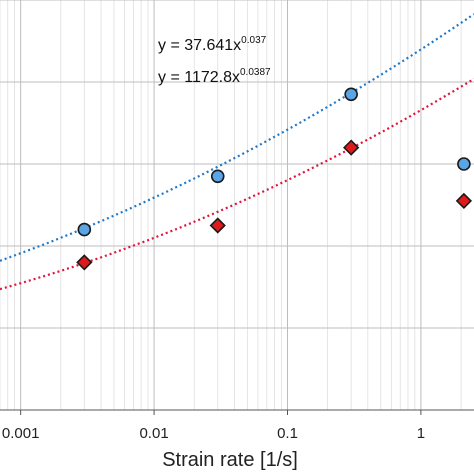 The width and height of the screenshot is (474, 474). What do you see at coordinates (199, 77) in the screenshot?
I see `trend-equation-2-base: y = 1172.8x` at bounding box center [199, 77].